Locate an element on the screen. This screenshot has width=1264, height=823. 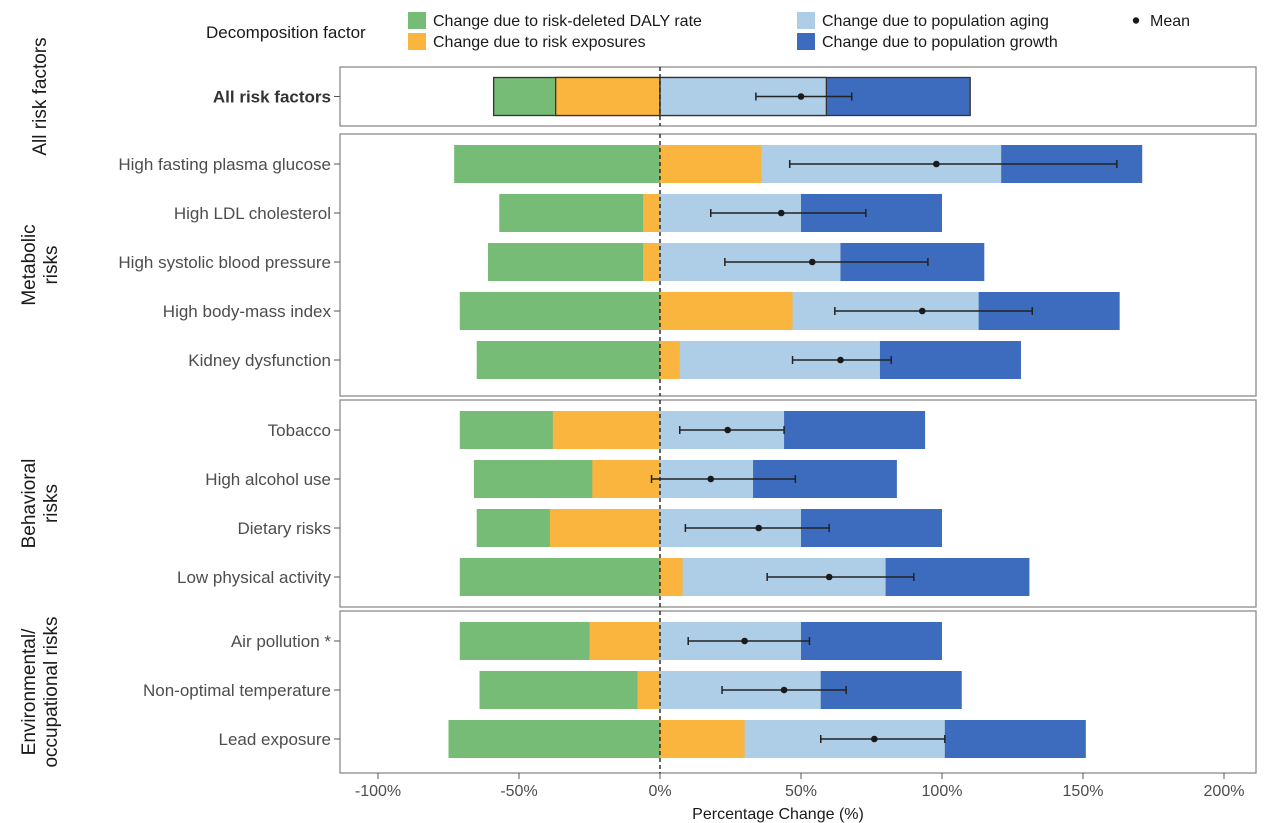
legend-mean-marker is located at coordinates (1136, 20).